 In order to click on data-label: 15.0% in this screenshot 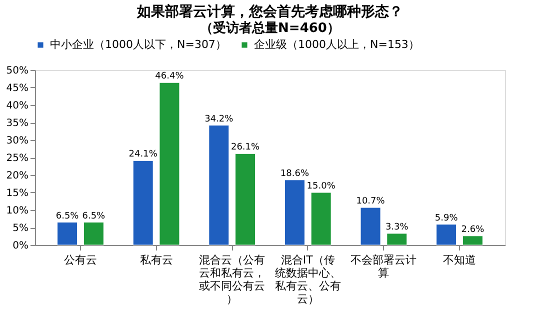, I will do `click(321, 187)`.